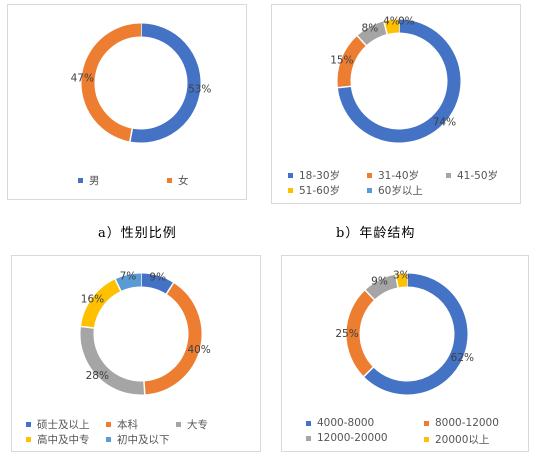 This screenshot has height=459, width=533. I want to click on legend-label: 高中及中专, so click(63, 440).